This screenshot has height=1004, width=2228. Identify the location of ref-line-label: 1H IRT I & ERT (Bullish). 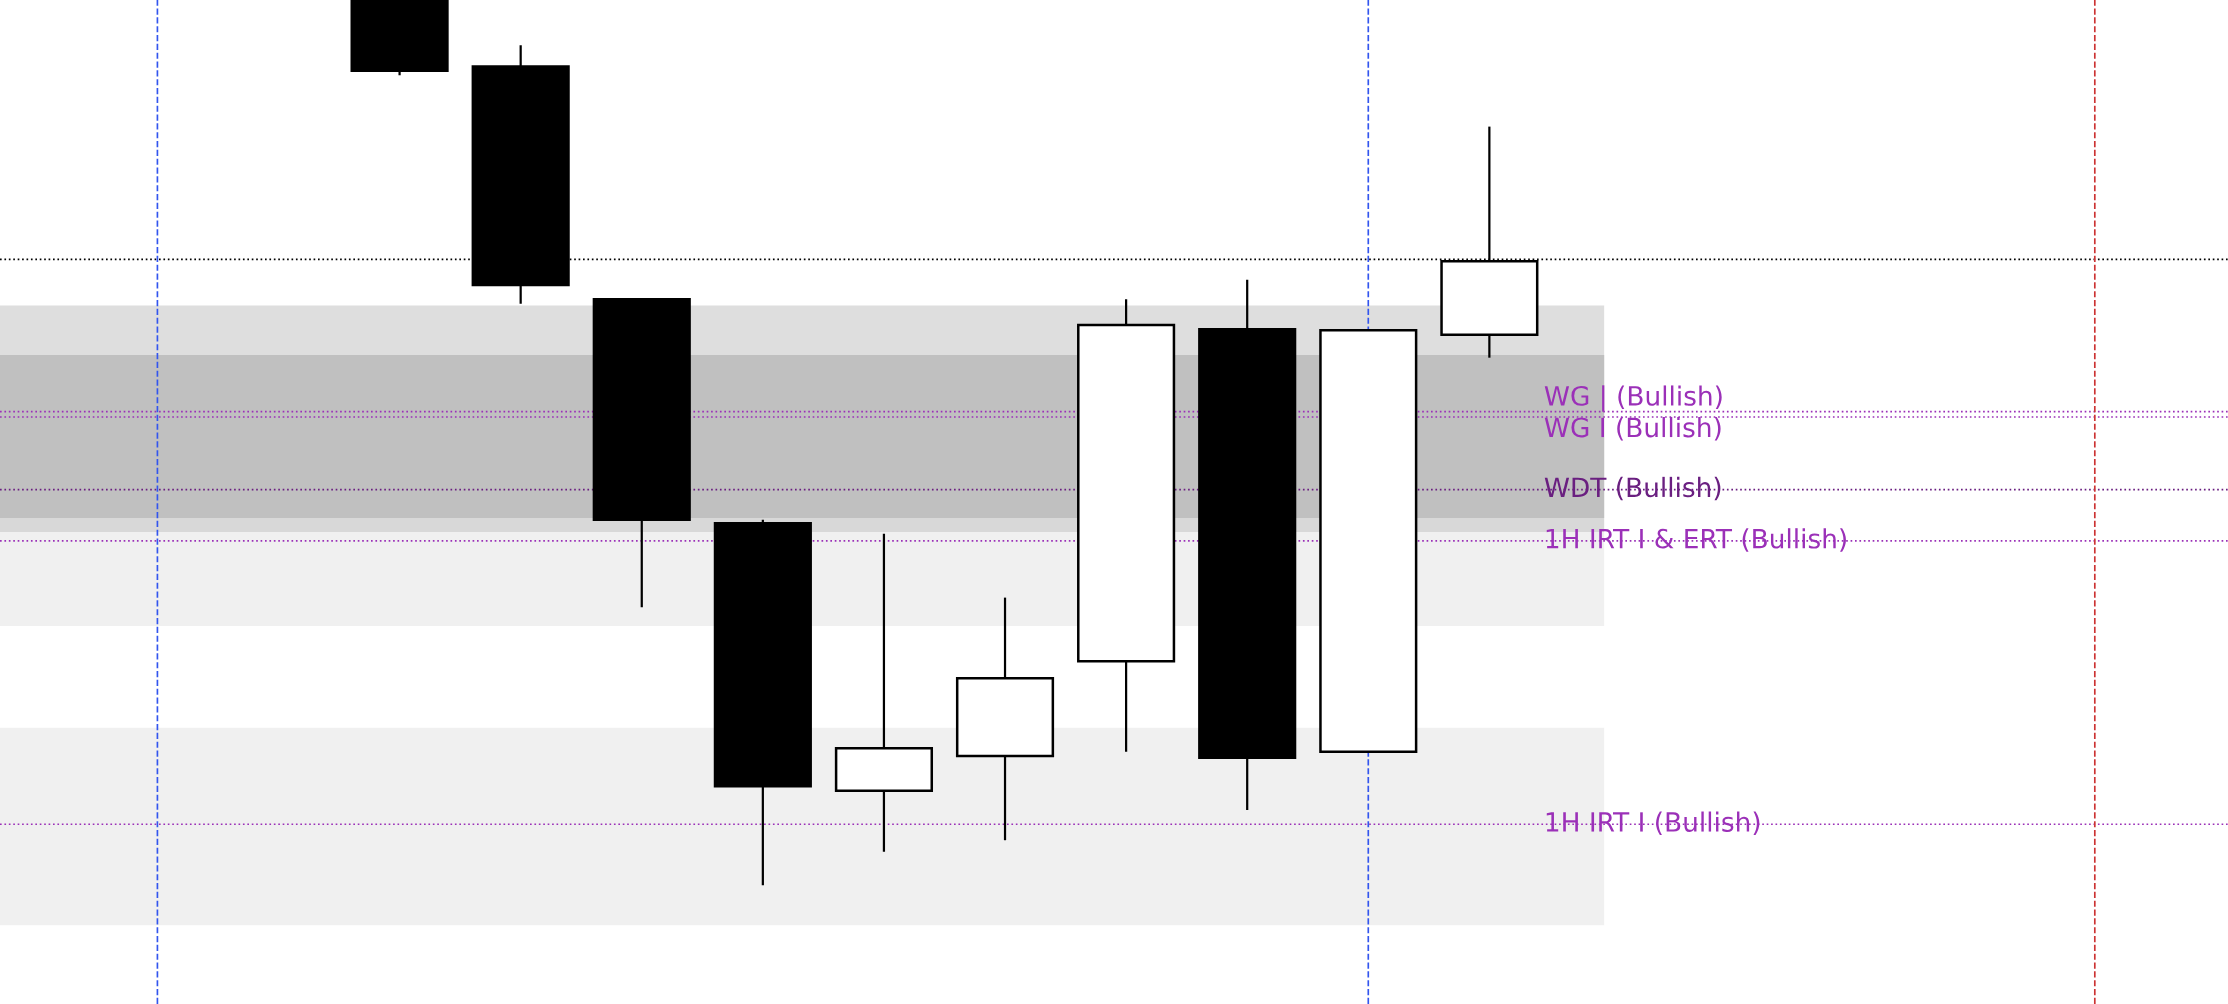
(1696, 540).